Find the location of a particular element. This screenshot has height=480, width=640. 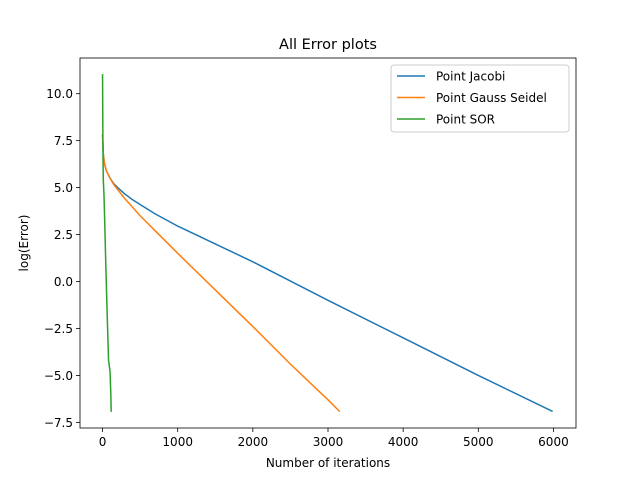

chart-title: All Error plots is located at coordinates (328, 45).